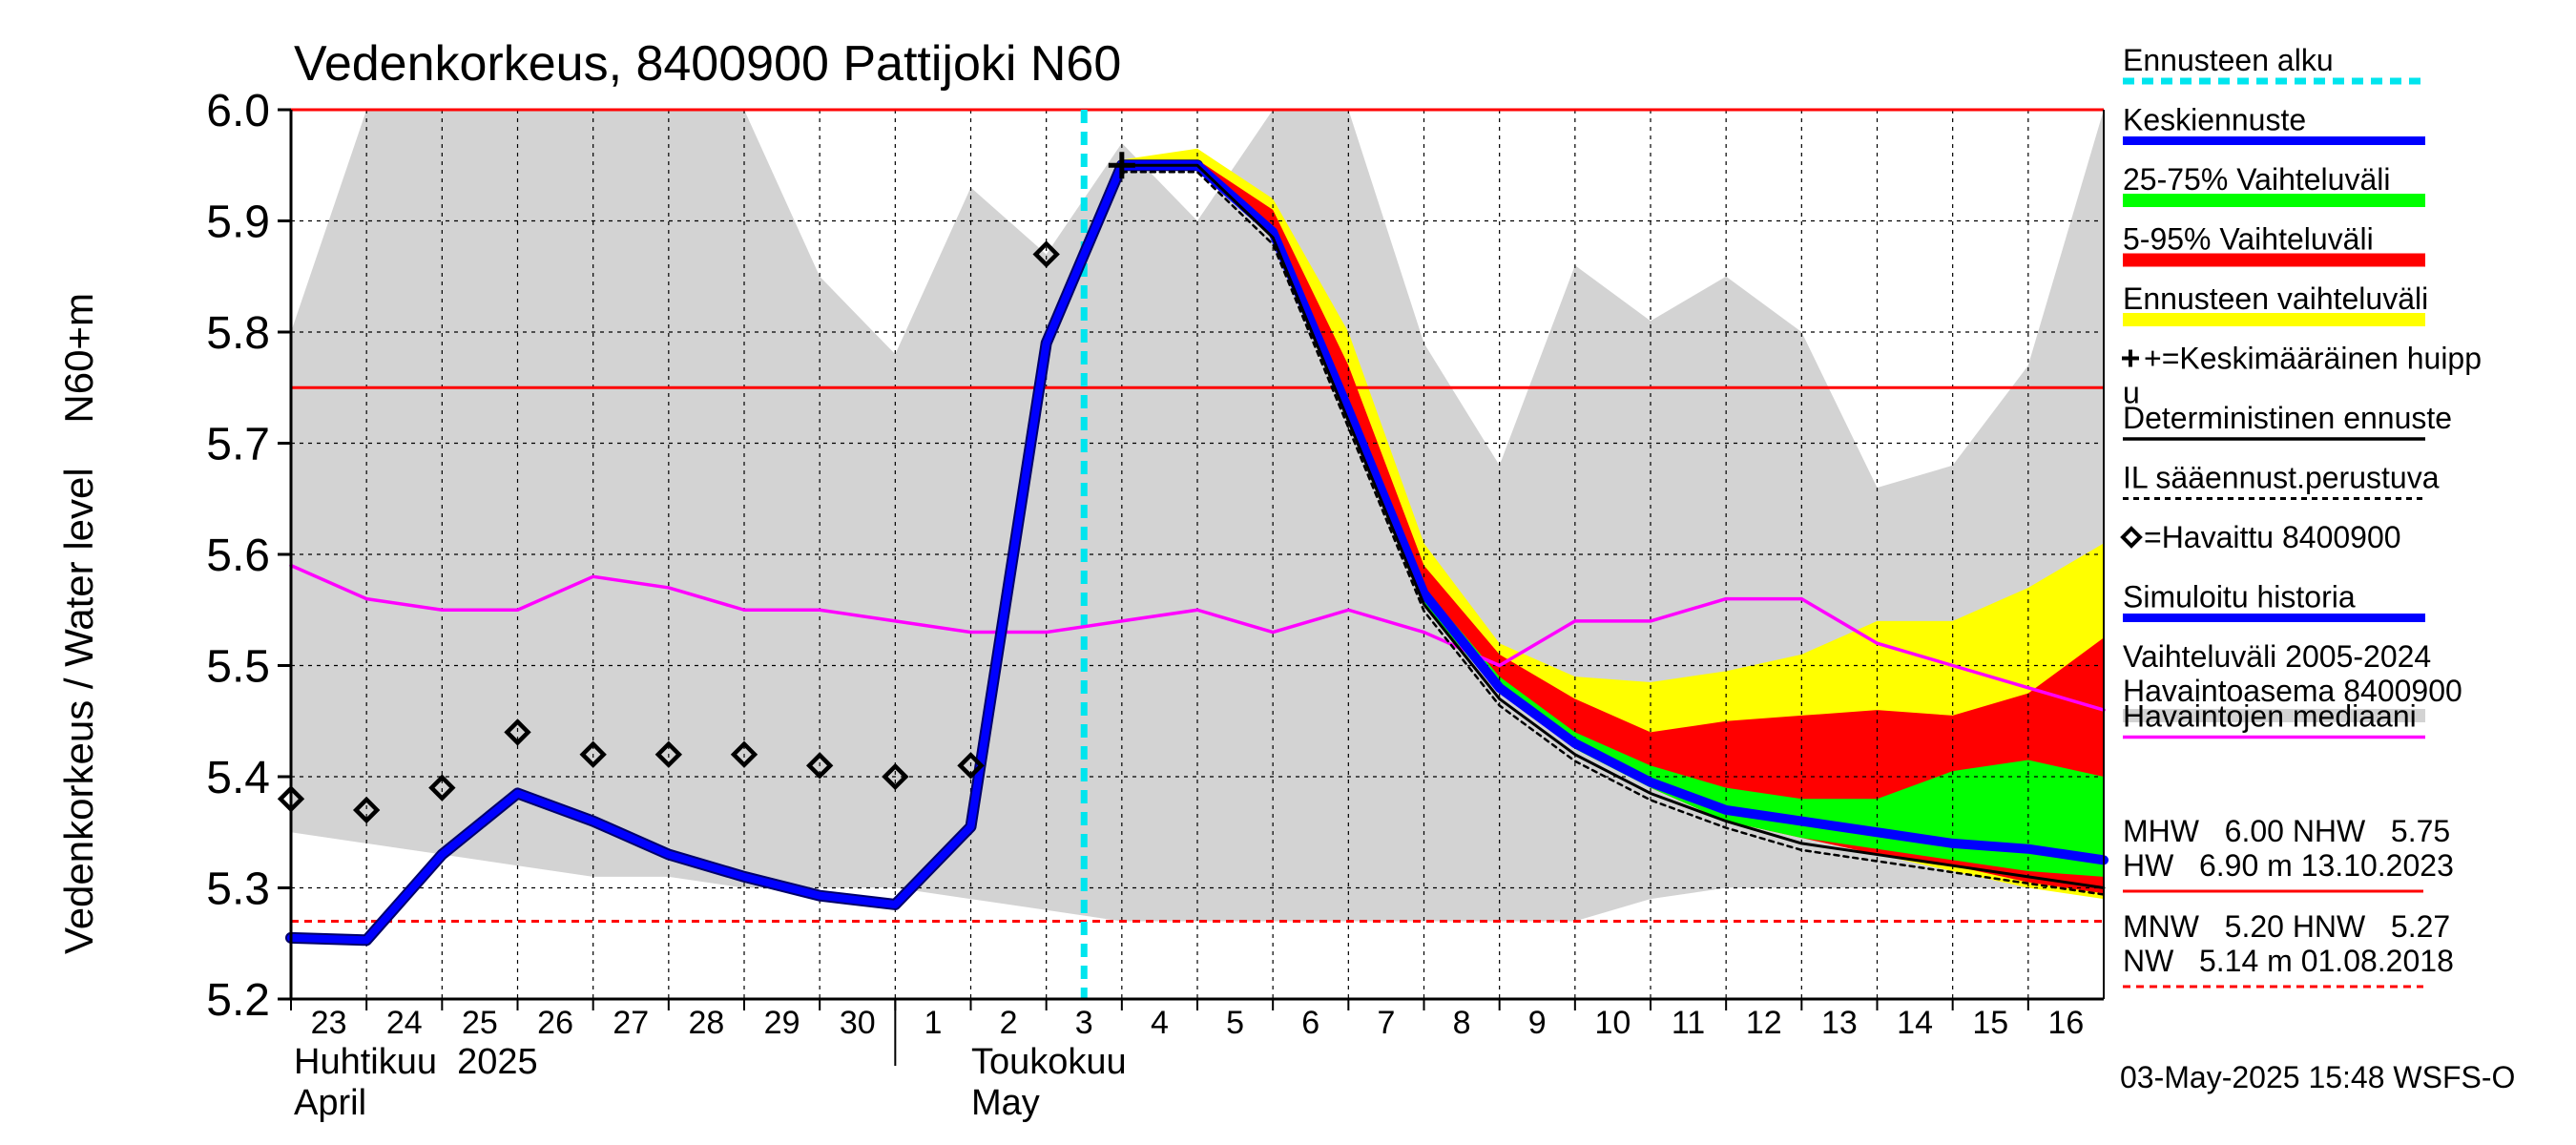 The height and width of the screenshot is (1145, 2576). What do you see at coordinates (2272, 537) in the screenshot?
I see `legend-label: =Havaittu 8400900` at bounding box center [2272, 537].